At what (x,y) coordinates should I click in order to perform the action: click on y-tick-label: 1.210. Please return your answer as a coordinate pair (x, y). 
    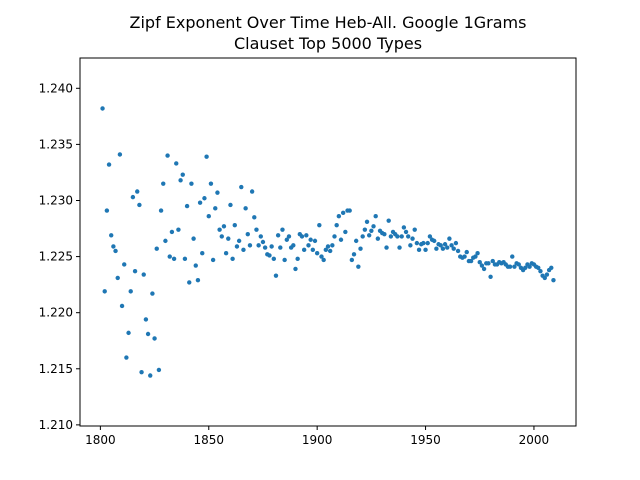
    Looking at the image, I should click on (56, 425).